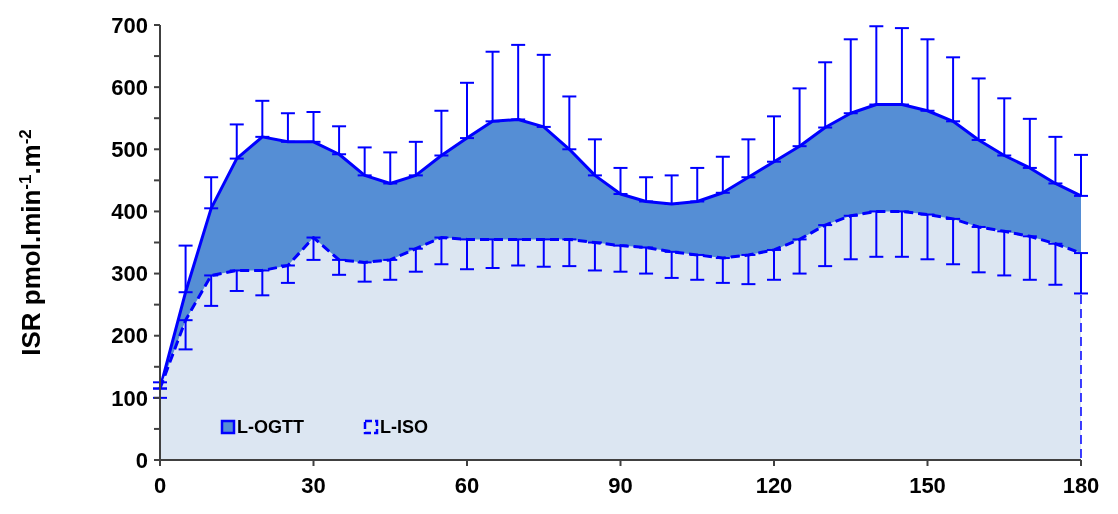 The image size is (1118, 514). What do you see at coordinates (129, 212) in the screenshot?
I see `y-tick-label: 400` at bounding box center [129, 212].